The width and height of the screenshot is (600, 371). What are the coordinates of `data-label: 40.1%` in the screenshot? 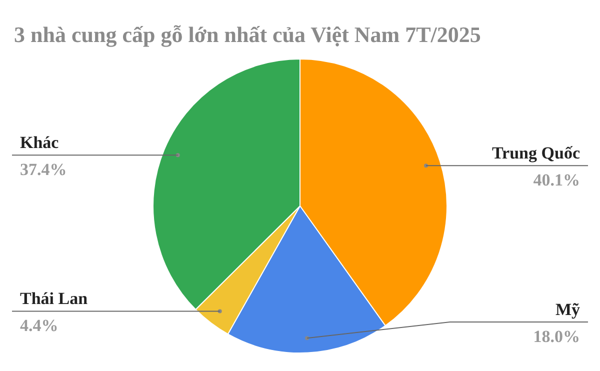 It's located at (556, 180).